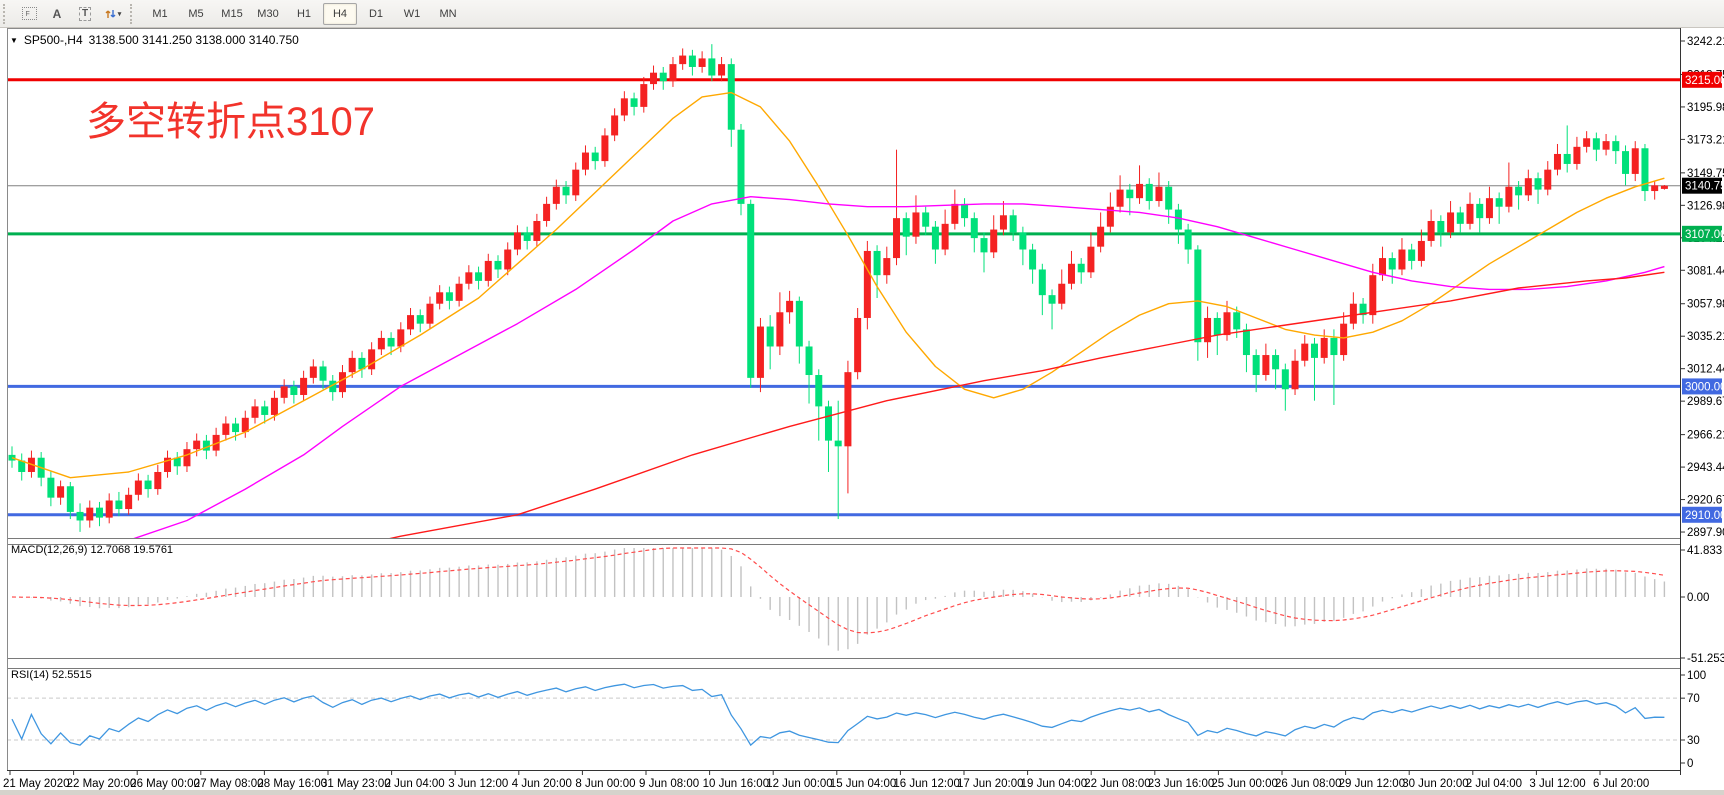  I want to click on timeframe-m1-button: M1, so click(160, 13).